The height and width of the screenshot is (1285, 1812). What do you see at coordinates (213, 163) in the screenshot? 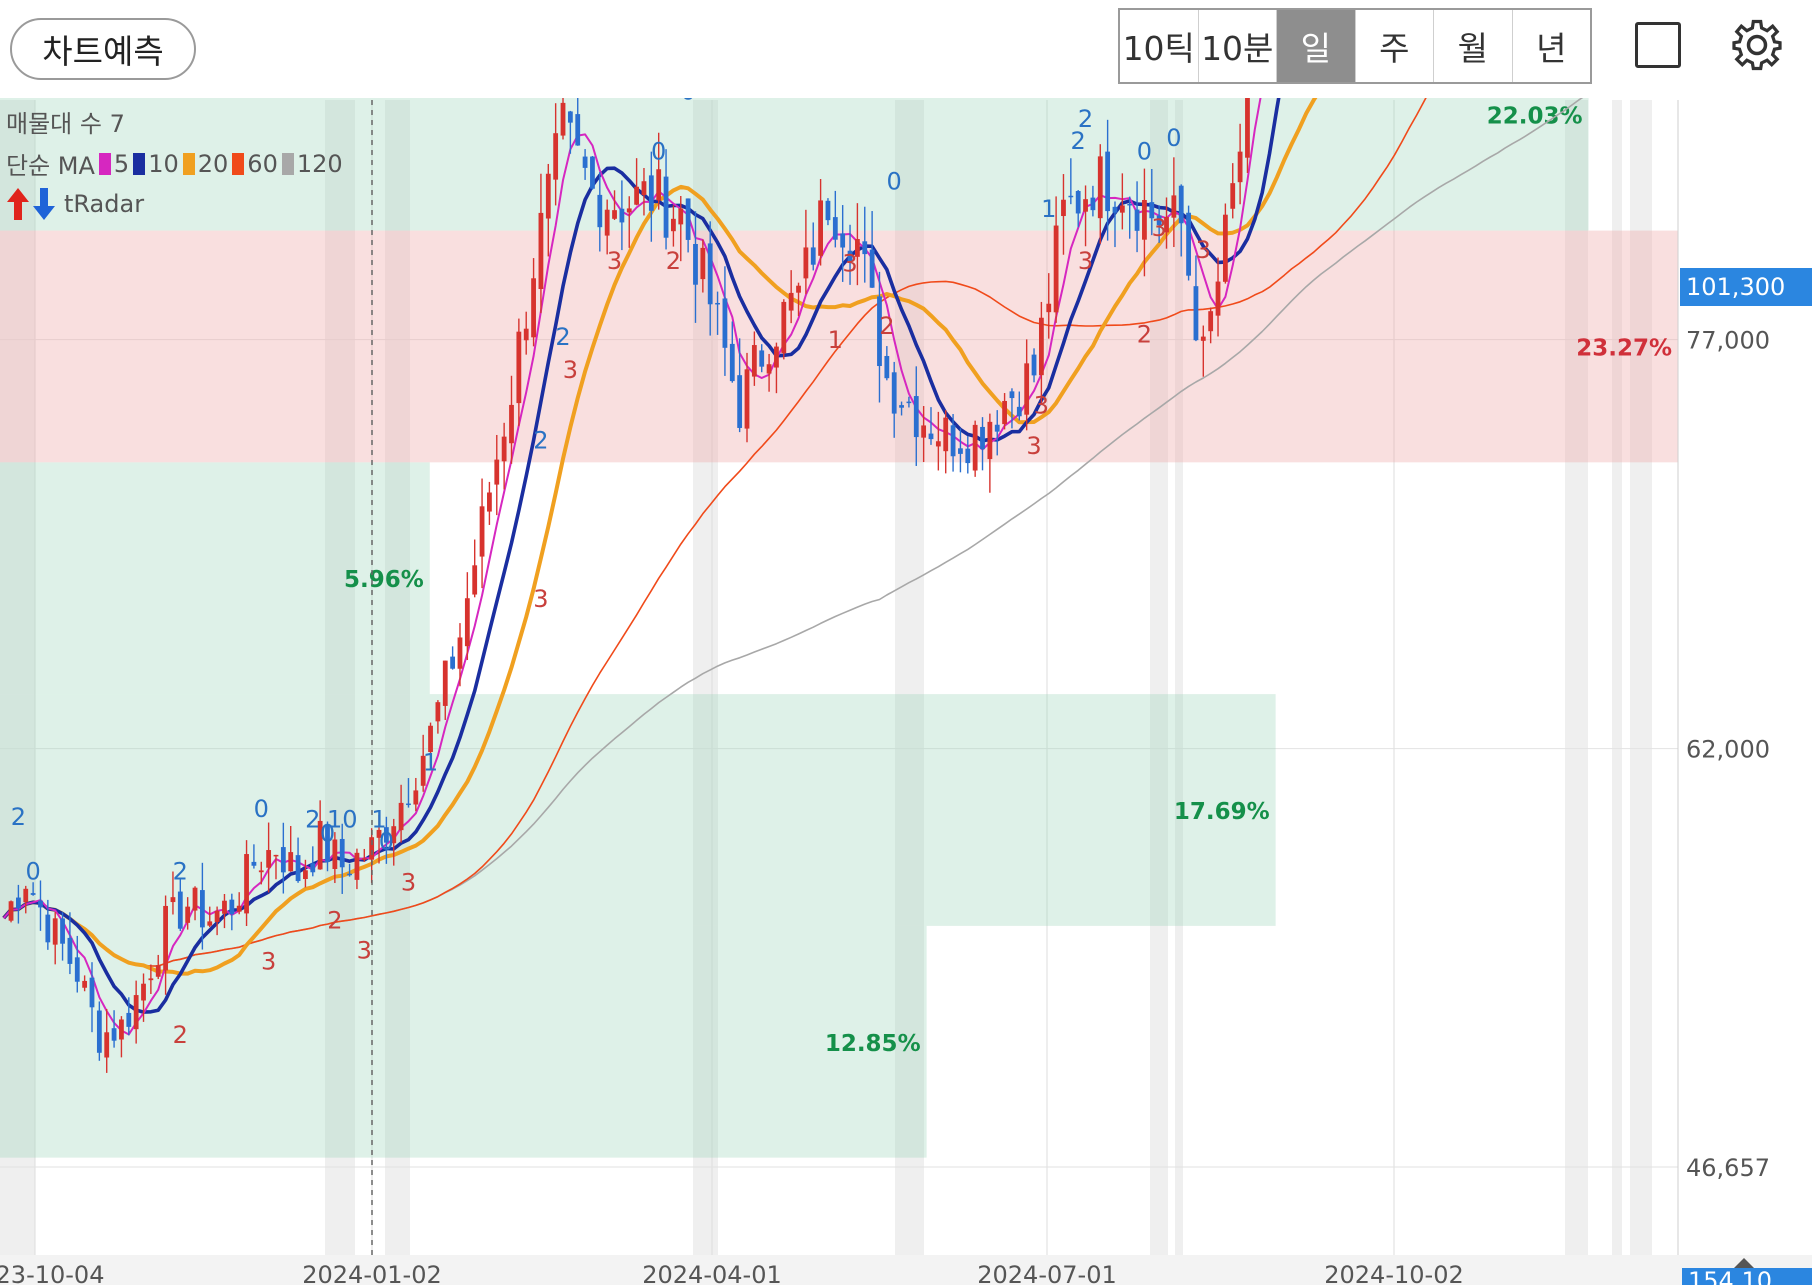
I see `ma20-label: 20` at bounding box center [213, 163].